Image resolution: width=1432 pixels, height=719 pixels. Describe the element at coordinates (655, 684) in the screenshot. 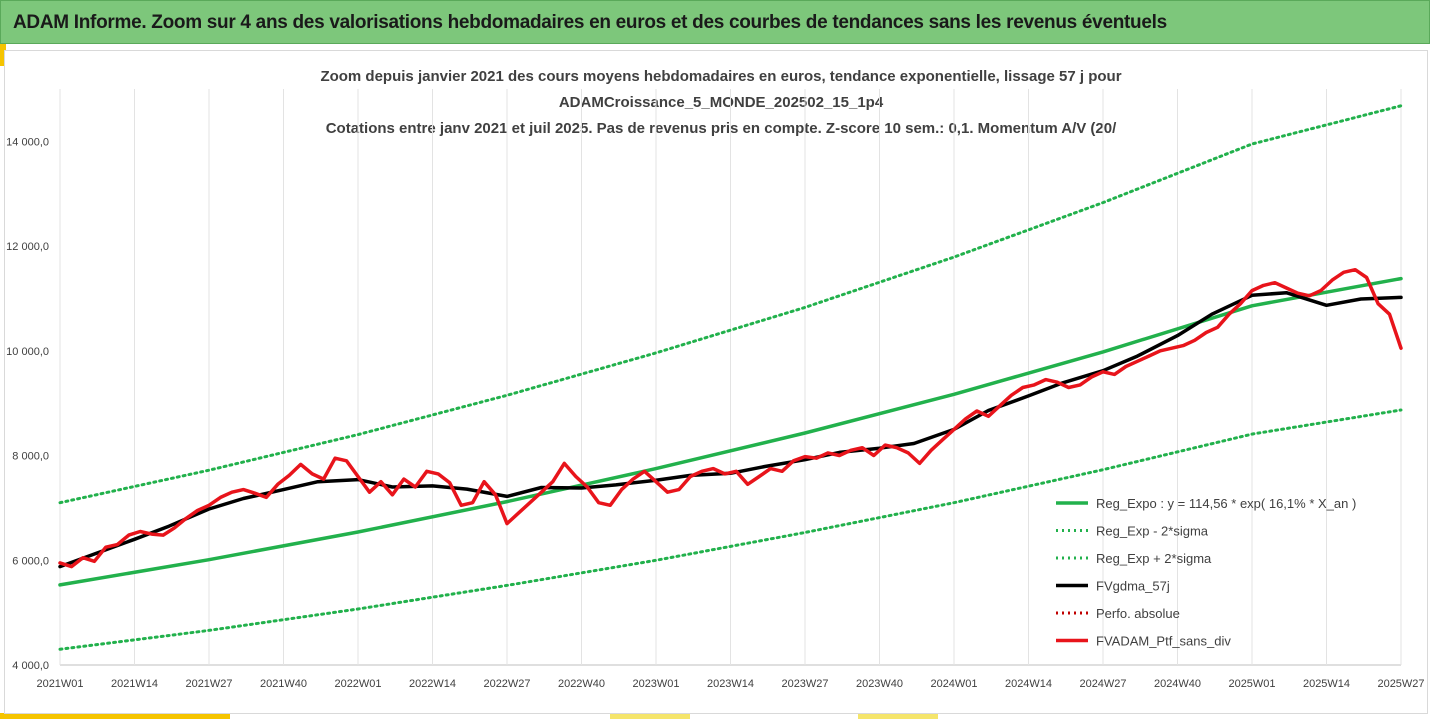

I see `x-tick-label: 2023W01` at that location.